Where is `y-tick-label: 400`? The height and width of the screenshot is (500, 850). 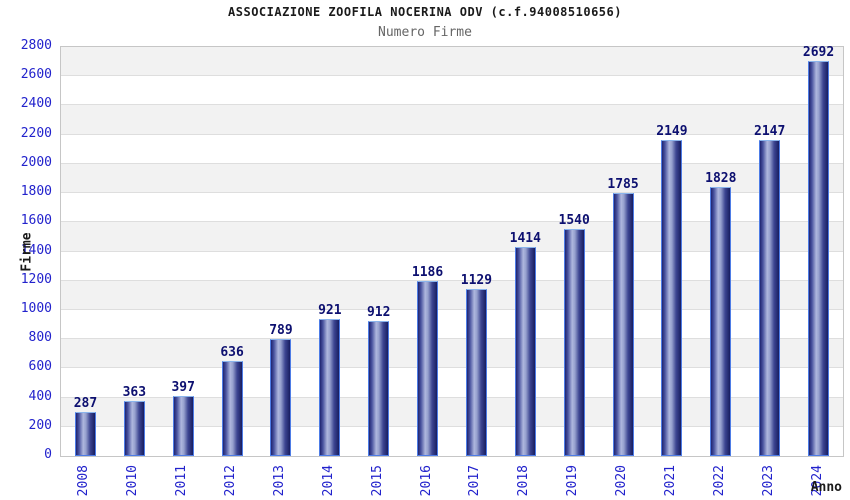 y-tick-label: 400 is located at coordinates (40, 396).